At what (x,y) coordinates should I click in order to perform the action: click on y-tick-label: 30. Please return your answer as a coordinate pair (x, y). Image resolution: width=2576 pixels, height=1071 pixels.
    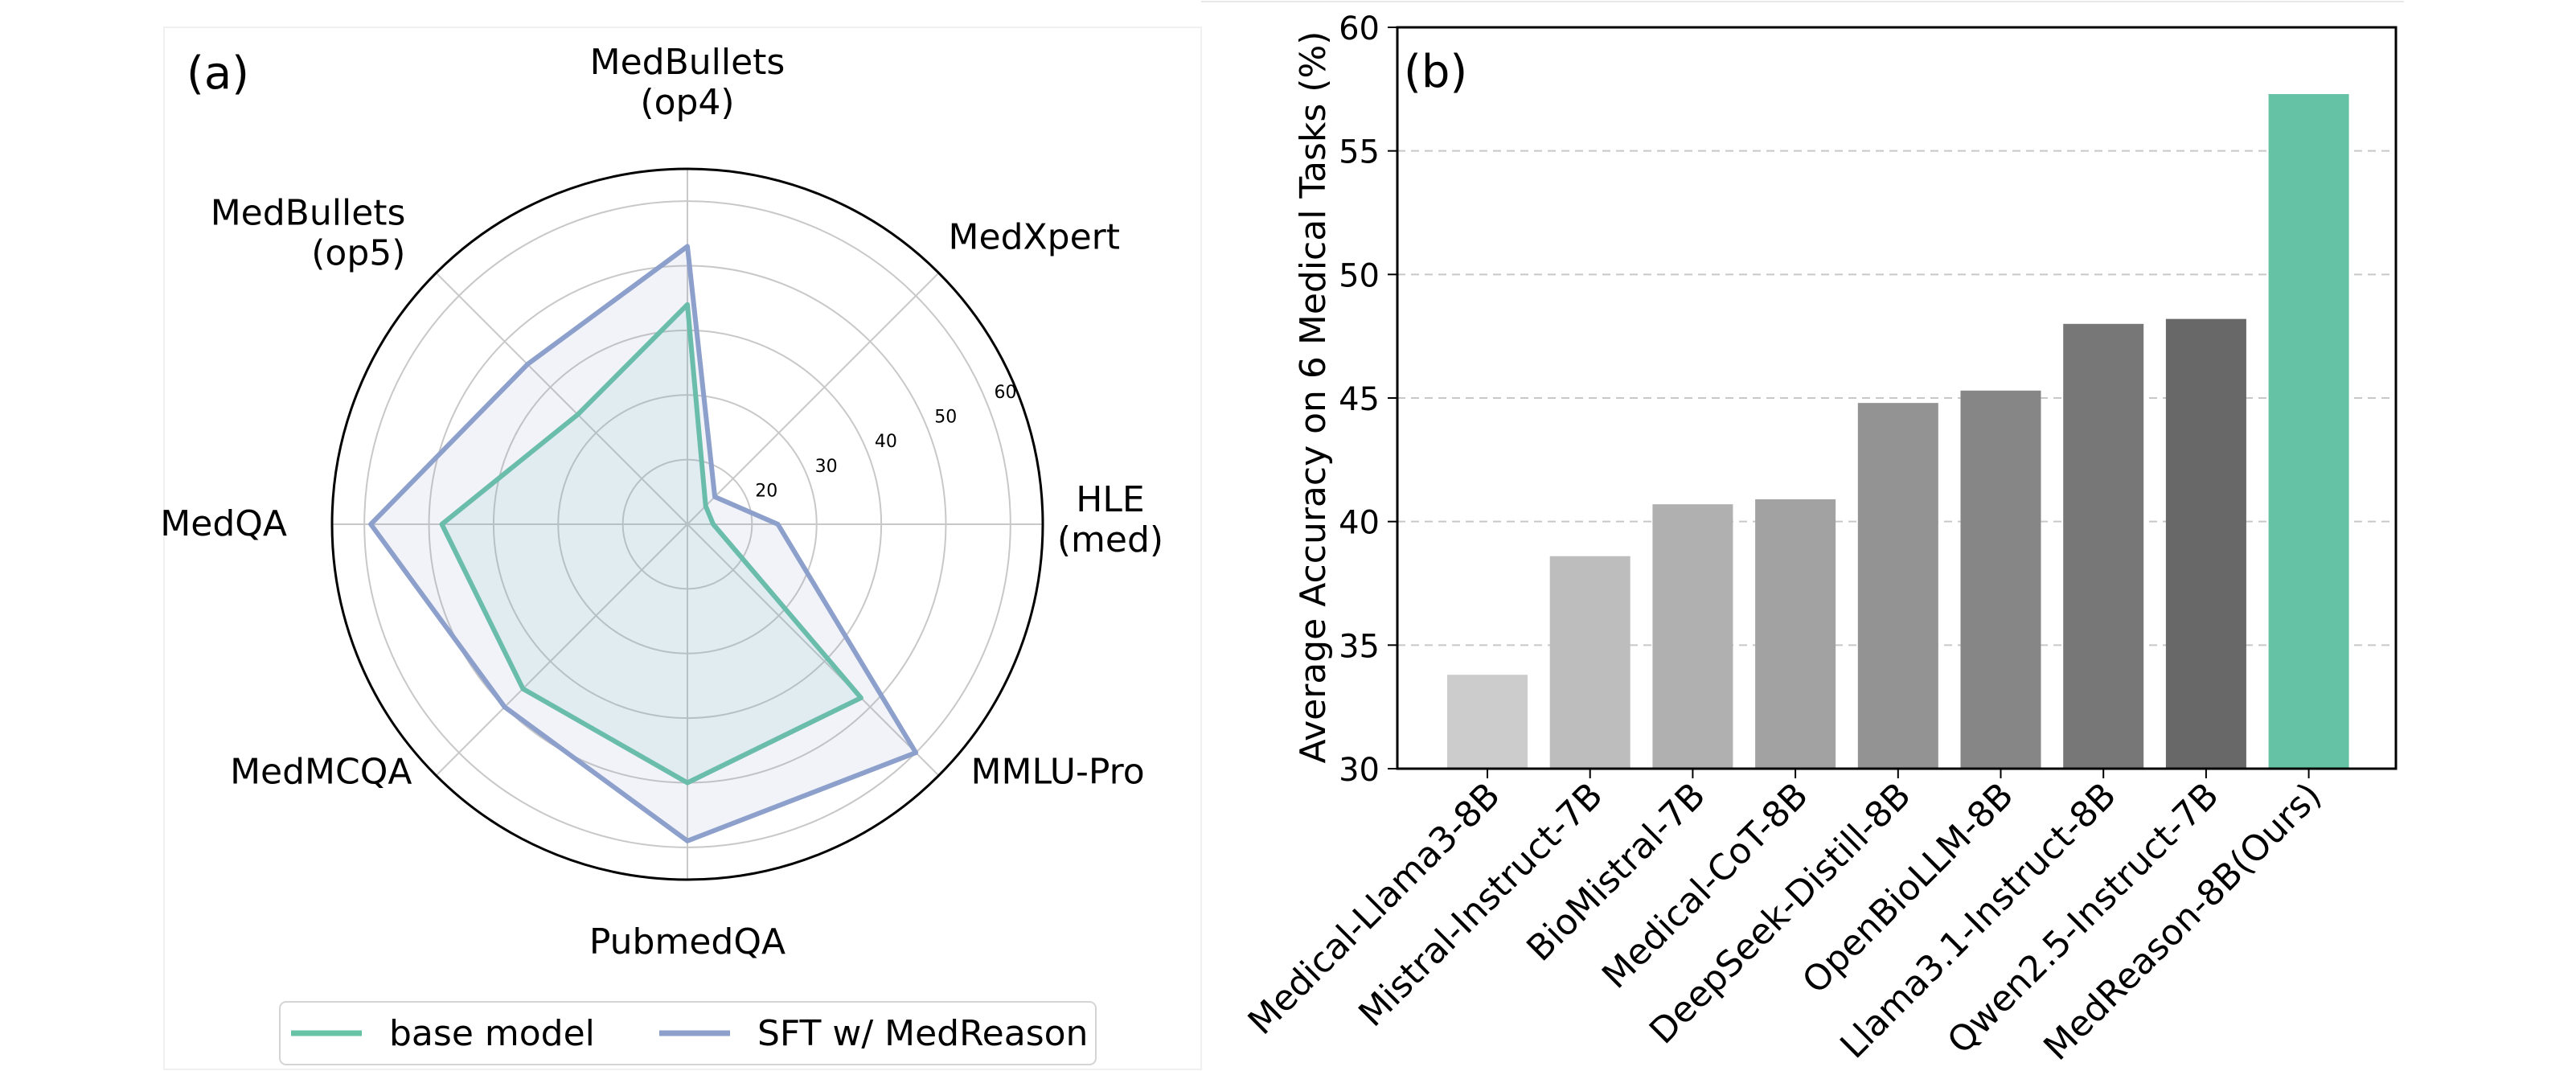
    Looking at the image, I should click on (1359, 770).